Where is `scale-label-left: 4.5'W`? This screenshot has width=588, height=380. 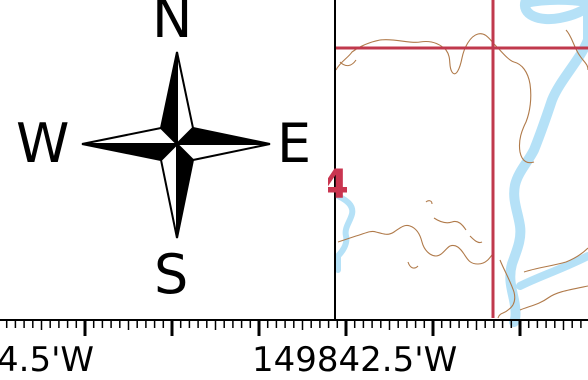
scale-label-left: 4.5'W is located at coordinates (47, 360).